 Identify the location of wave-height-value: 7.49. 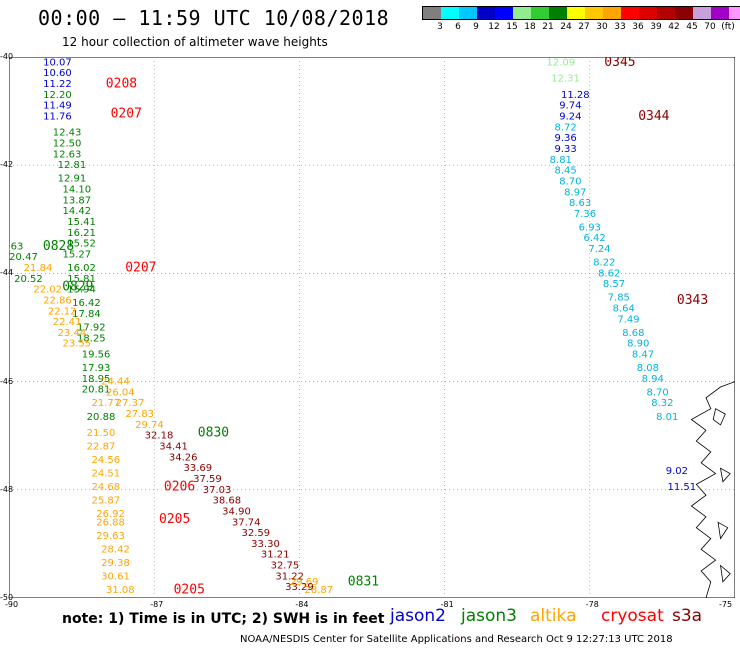
(628, 319).